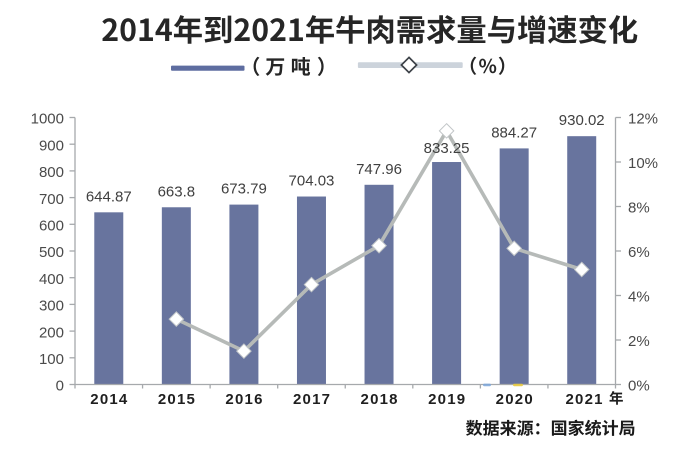 The height and width of the screenshot is (454, 687). Describe the element at coordinates (639, 341) in the screenshot. I see `svg-text: 2%` at that location.